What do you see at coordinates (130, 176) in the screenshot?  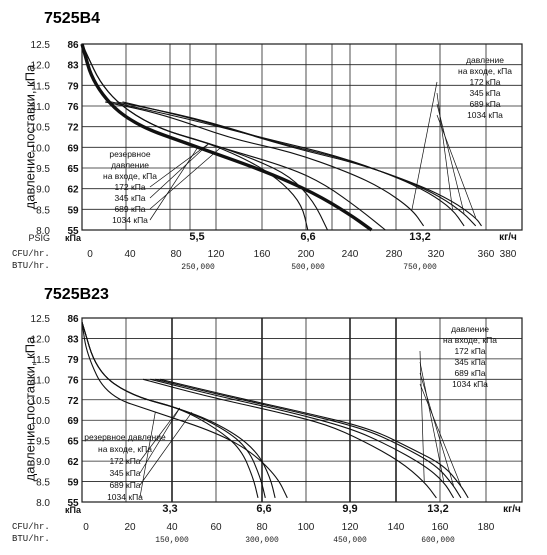 I see `legend-left-entry: на входе, кПа` at bounding box center [130, 176].